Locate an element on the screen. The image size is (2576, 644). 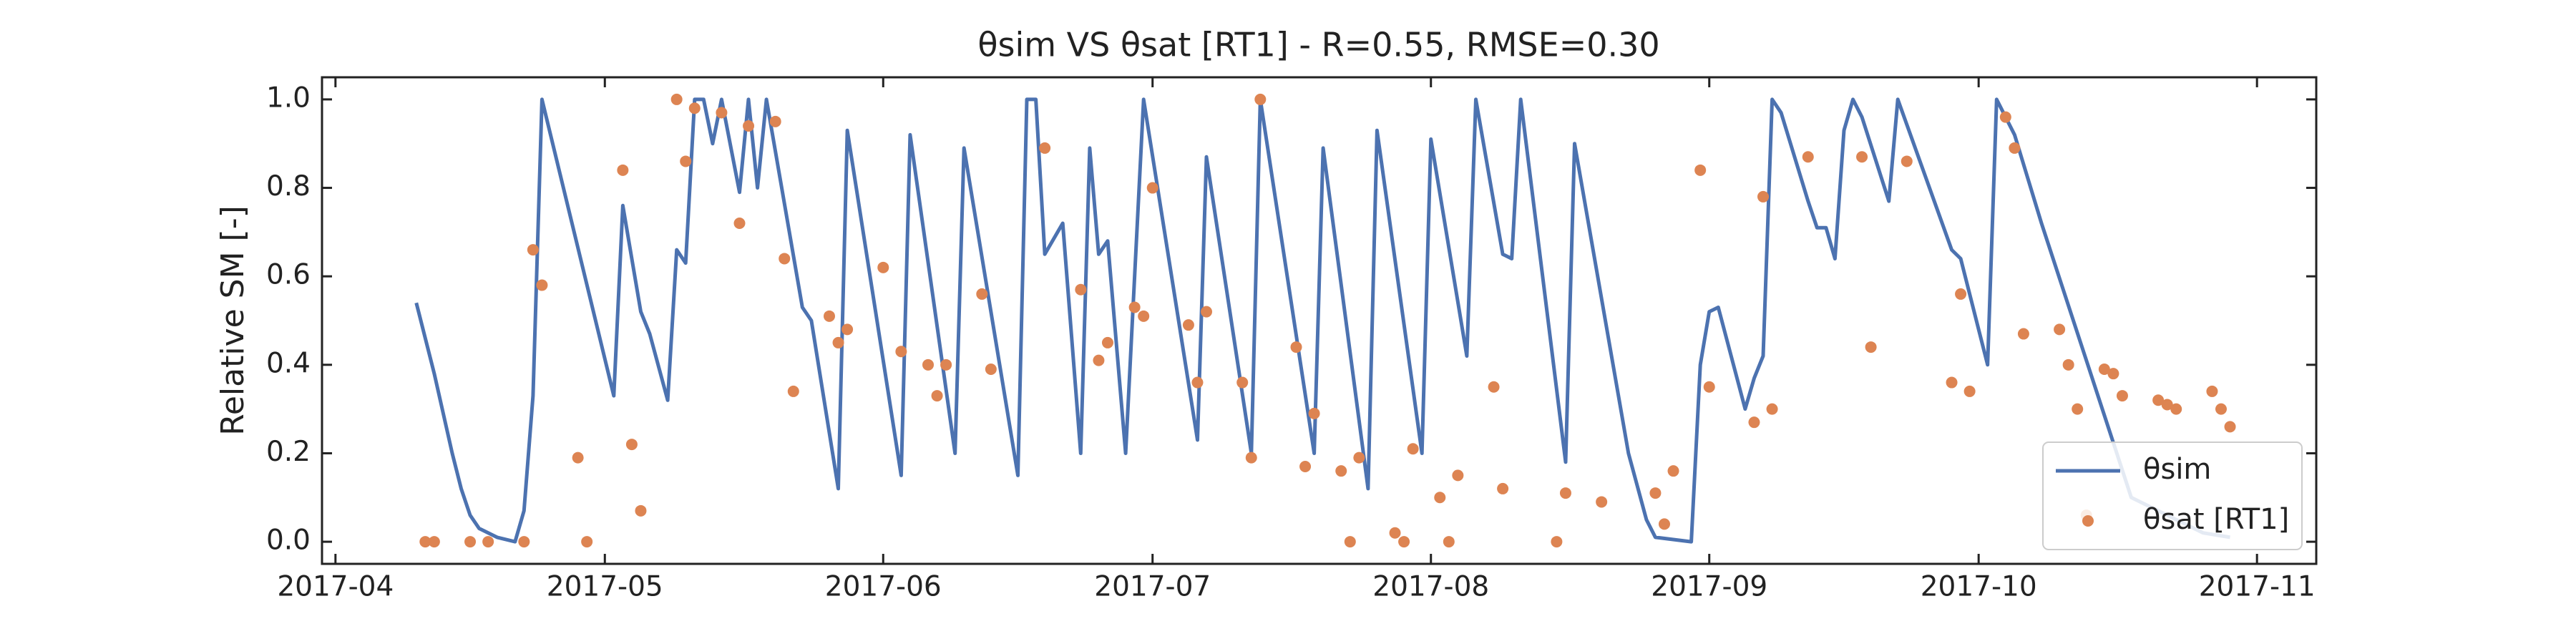
x-tick-label: 2017-09 is located at coordinates (1709, 587).